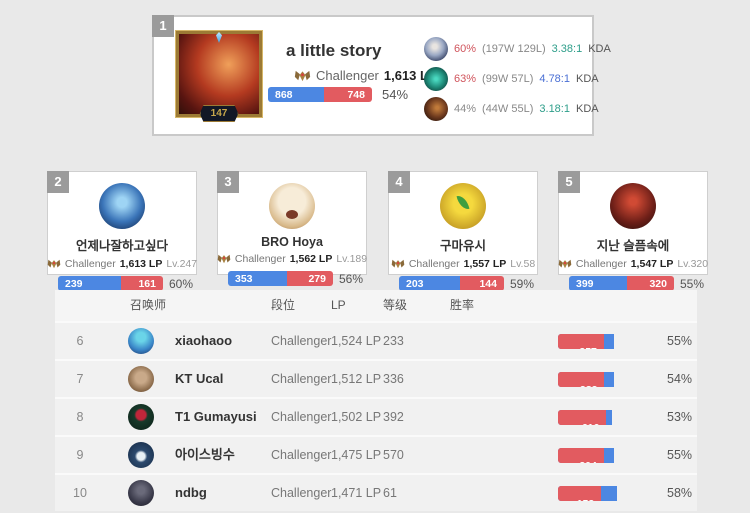 The height and width of the screenshot is (513, 750). What do you see at coordinates (393, 455) in the screenshot?
I see `level-cell: 570` at bounding box center [393, 455].